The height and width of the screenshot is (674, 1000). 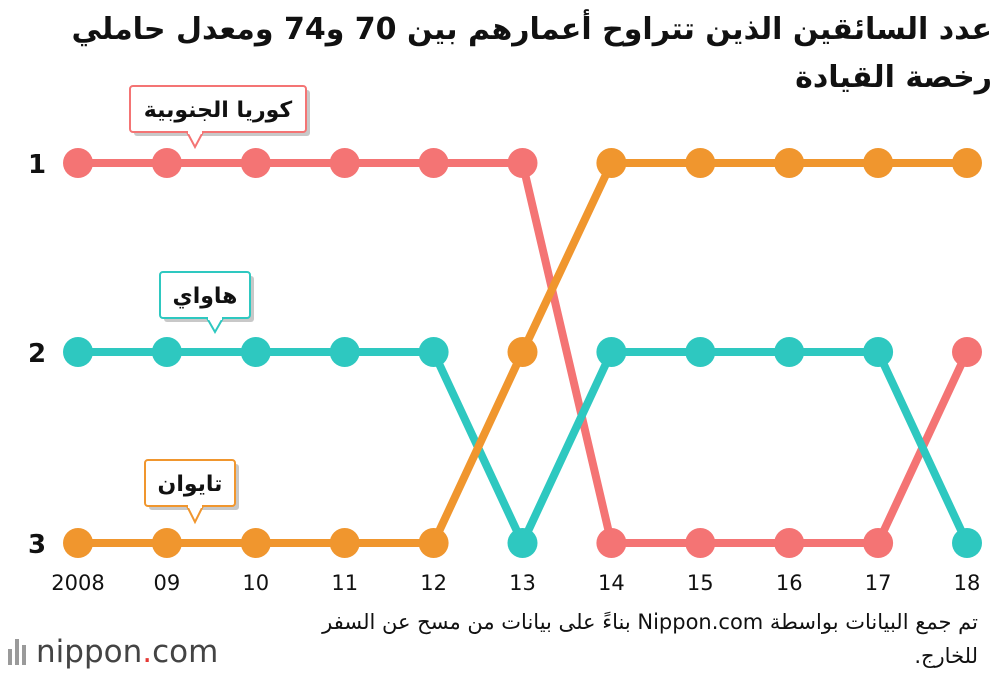 I want to click on y-tick-label: 3, so click(x=37, y=545).